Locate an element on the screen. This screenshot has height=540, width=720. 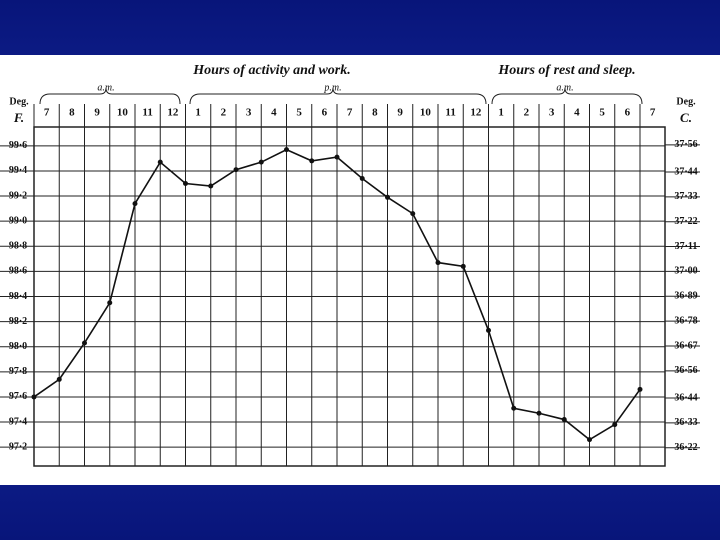
y2-tick-label: 36·56 is located at coordinates (685, 370).